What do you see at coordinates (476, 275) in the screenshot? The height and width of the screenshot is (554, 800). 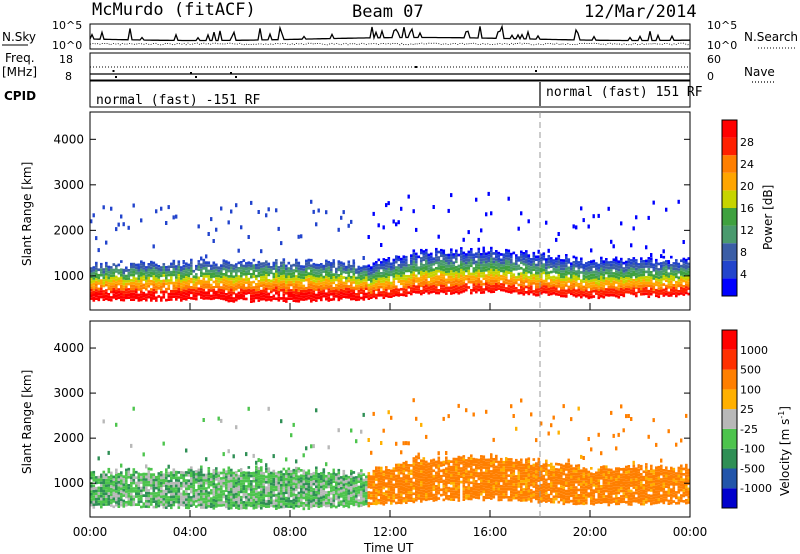 I see `power-cell-2061` at bounding box center [476, 275].